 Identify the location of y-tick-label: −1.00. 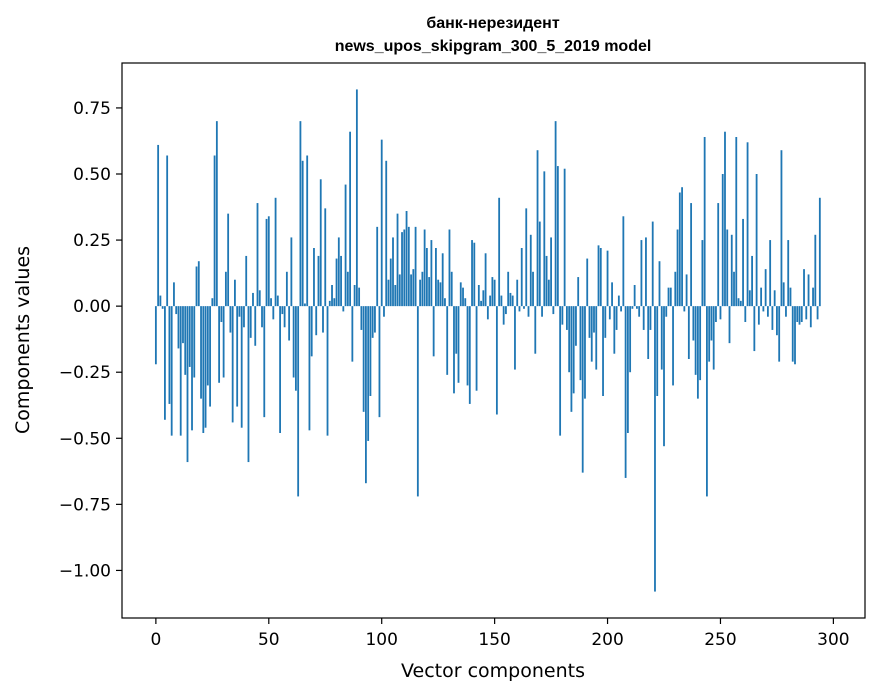
(85, 571).